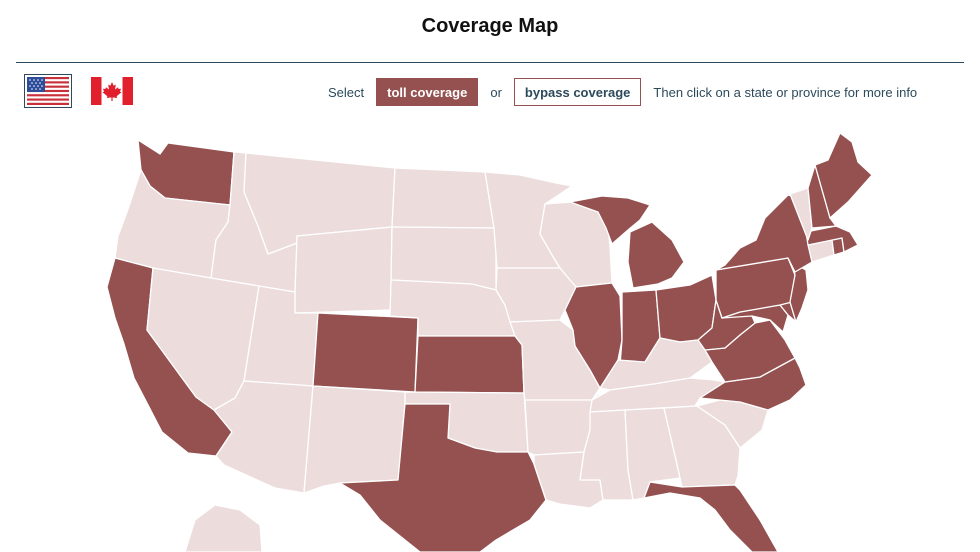 The width and height of the screenshot is (980, 552). I want to click on state-ks: Kansas, so click(469, 364).